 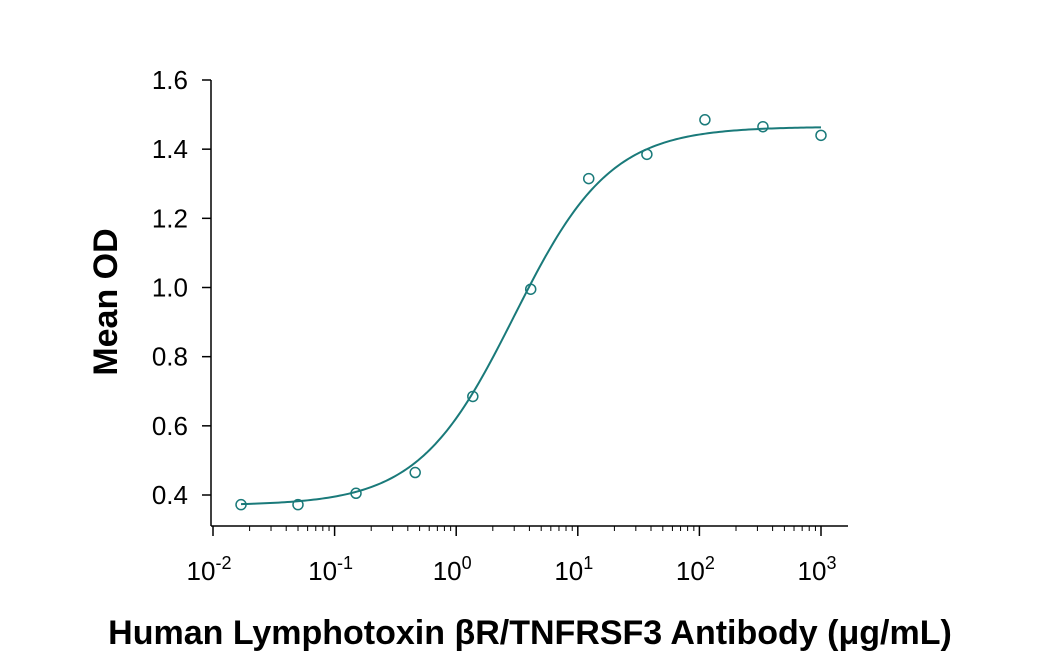 I want to click on x-tick-exponent: -1, so click(x=345, y=563).